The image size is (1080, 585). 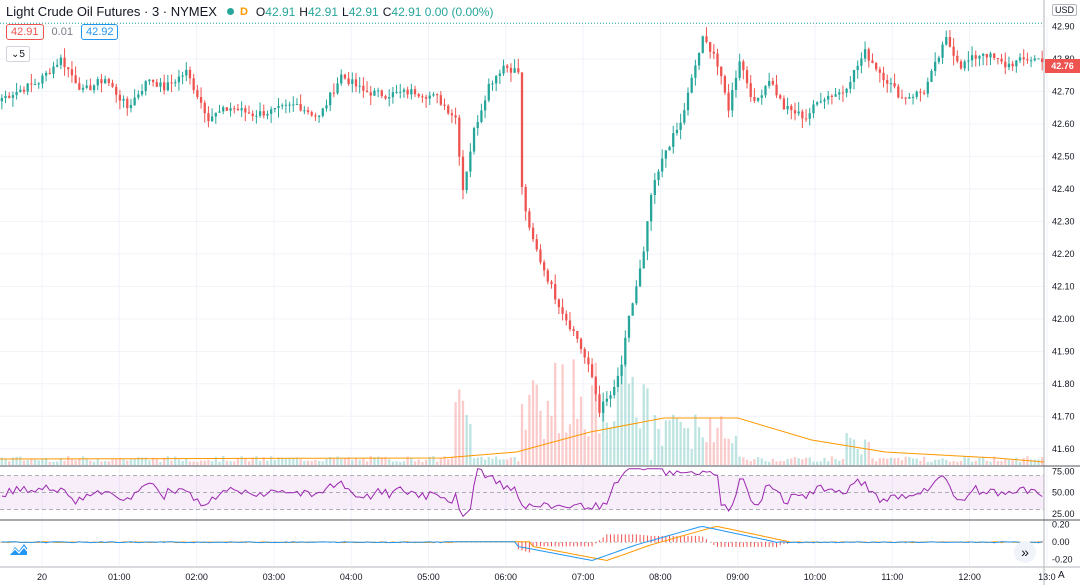 What do you see at coordinates (387, 11) in the screenshot?
I see `ohlc-close-key: C` at bounding box center [387, 11].